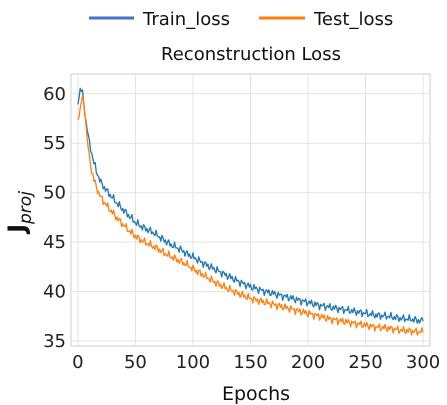 The width and height of the screenshot is (447, 405). What do you see at coordinates (54, 94) in the screenshot?
I see `y-tick-label: 60` at bounding box center [54, 94].